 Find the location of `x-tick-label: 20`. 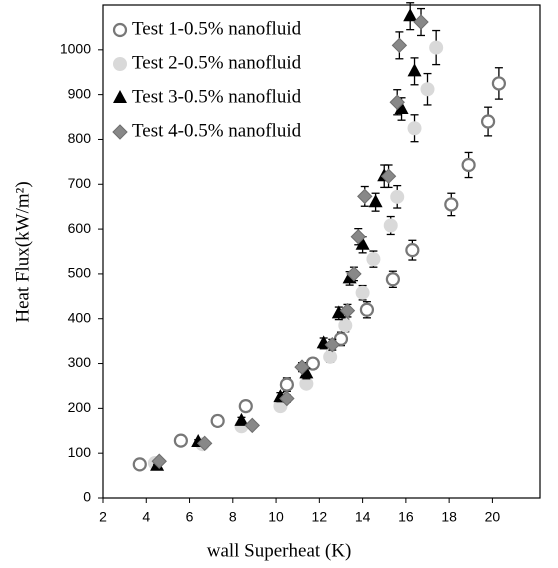

x-tick-label: 20 is located at coordinates (493, 517).